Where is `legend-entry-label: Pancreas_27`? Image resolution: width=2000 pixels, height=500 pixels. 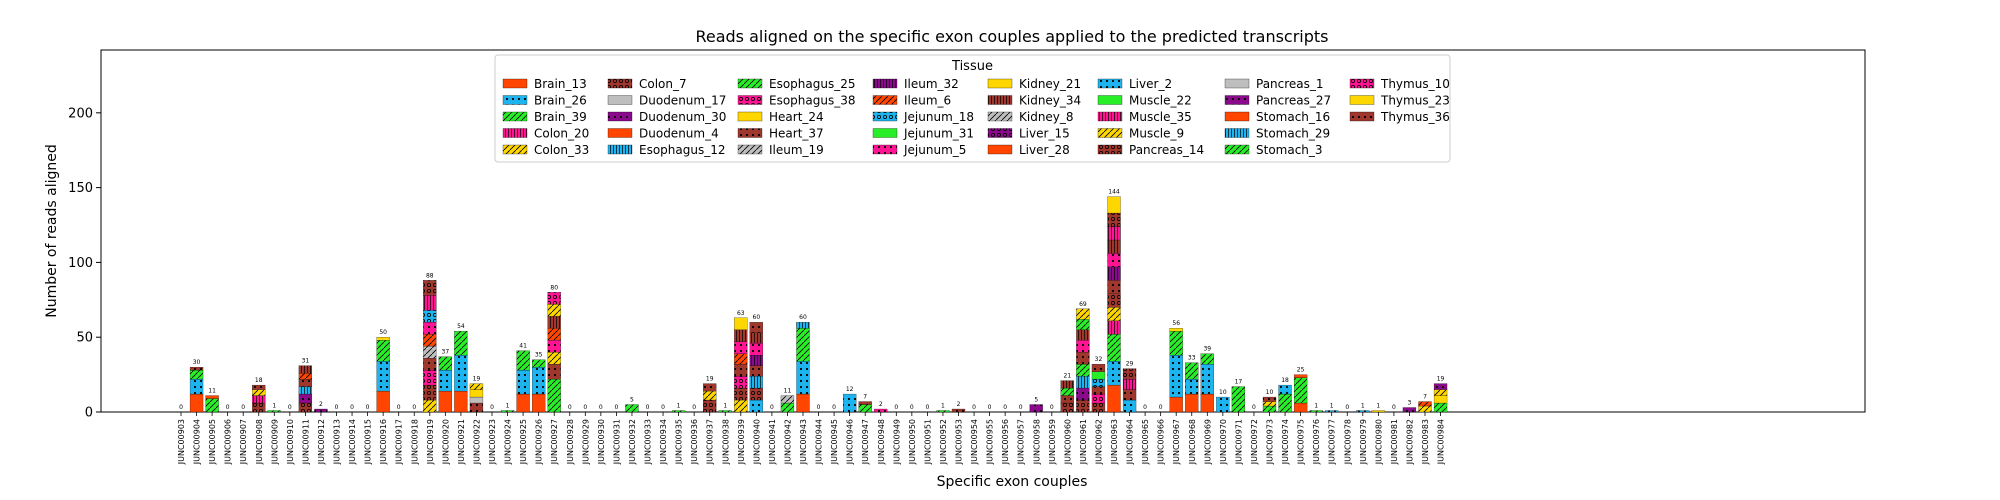
legend-entry-label: Pancreas_27 is located at coordinates (1293, 101).